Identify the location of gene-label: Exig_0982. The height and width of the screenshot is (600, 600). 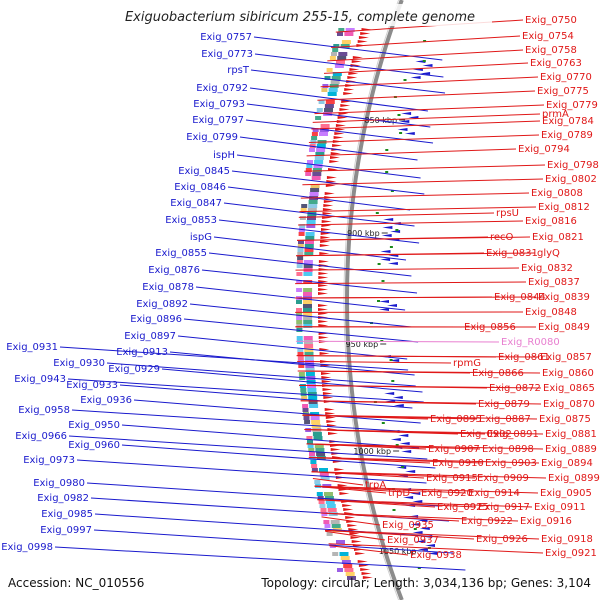
(63, 498).